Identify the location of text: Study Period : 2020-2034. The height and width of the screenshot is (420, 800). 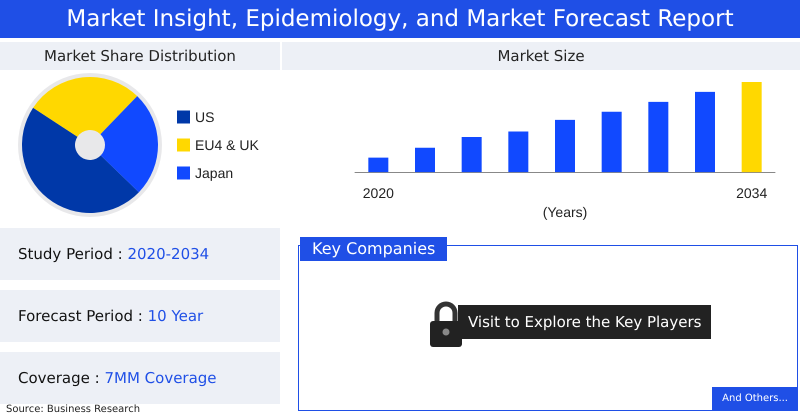
(140, 254).